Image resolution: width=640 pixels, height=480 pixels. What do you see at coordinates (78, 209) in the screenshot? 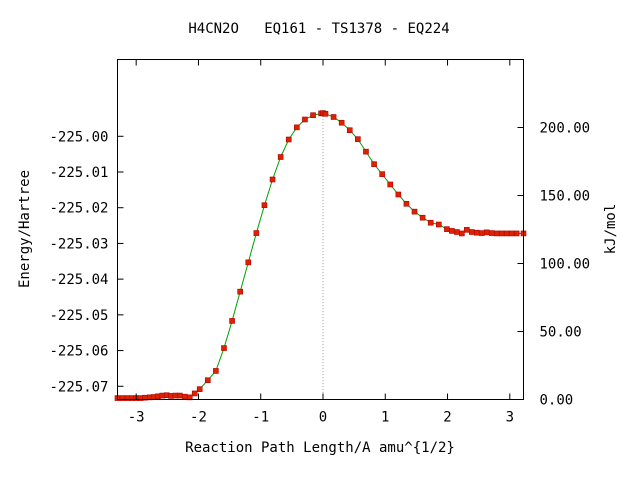
I see `y-tick-label: -225.02` at bounding box center [78, 209].